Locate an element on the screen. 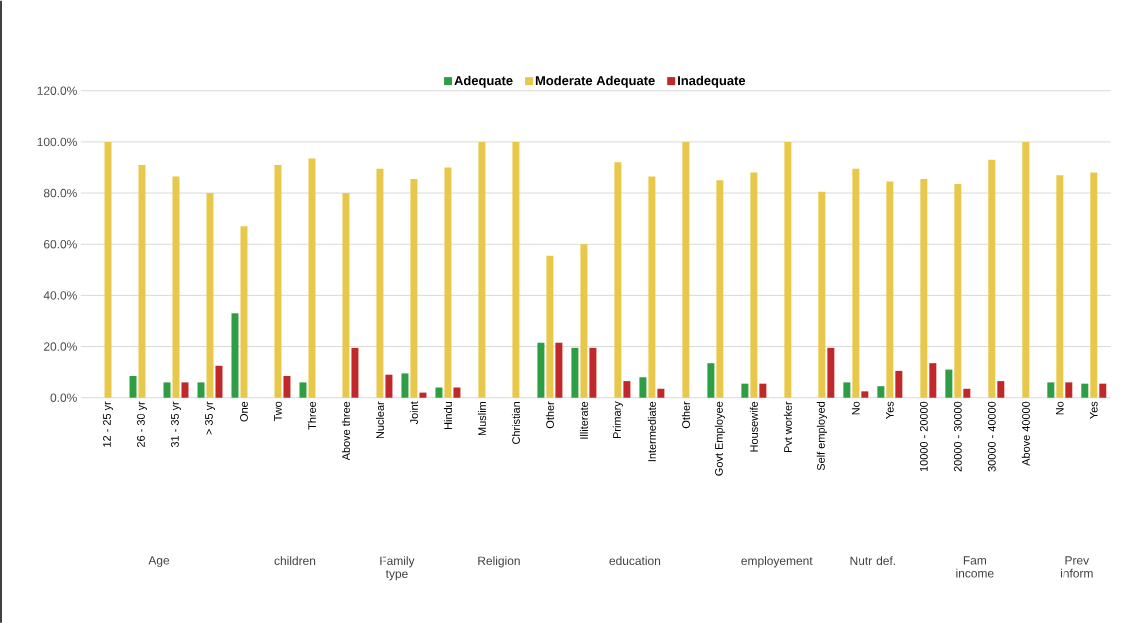 The width and height of the screenshot is (1145, 623). x-tick-label: > 35 yr is located at coordinates (210, 418).